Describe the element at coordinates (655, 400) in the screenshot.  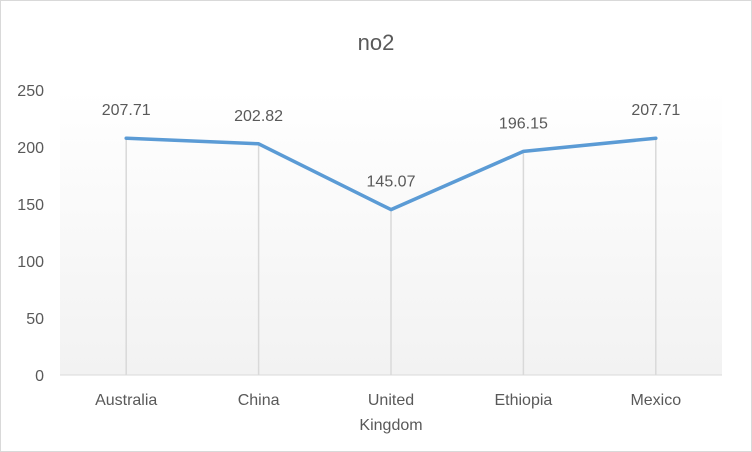
I see `x-tick-label: Mexico` at that location.